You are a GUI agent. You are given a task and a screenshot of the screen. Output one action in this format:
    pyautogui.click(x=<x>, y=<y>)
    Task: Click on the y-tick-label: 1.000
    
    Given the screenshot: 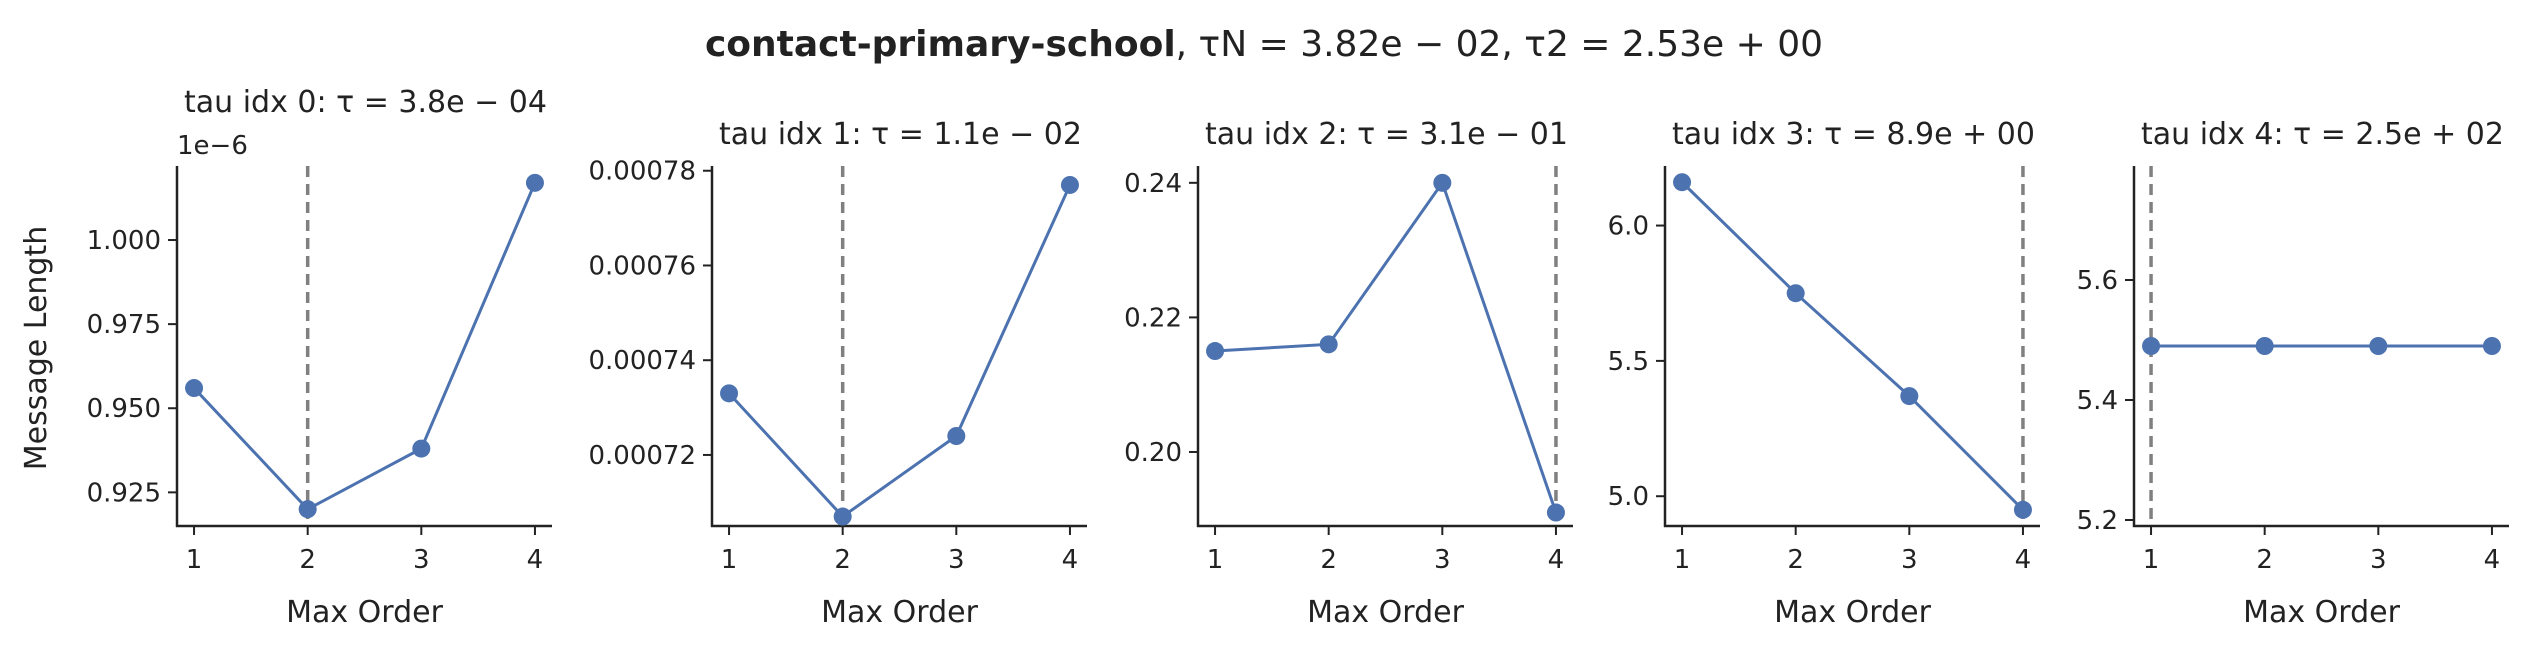 What is the action you would take?
    pyautogui.click(x=124, y=241)
    